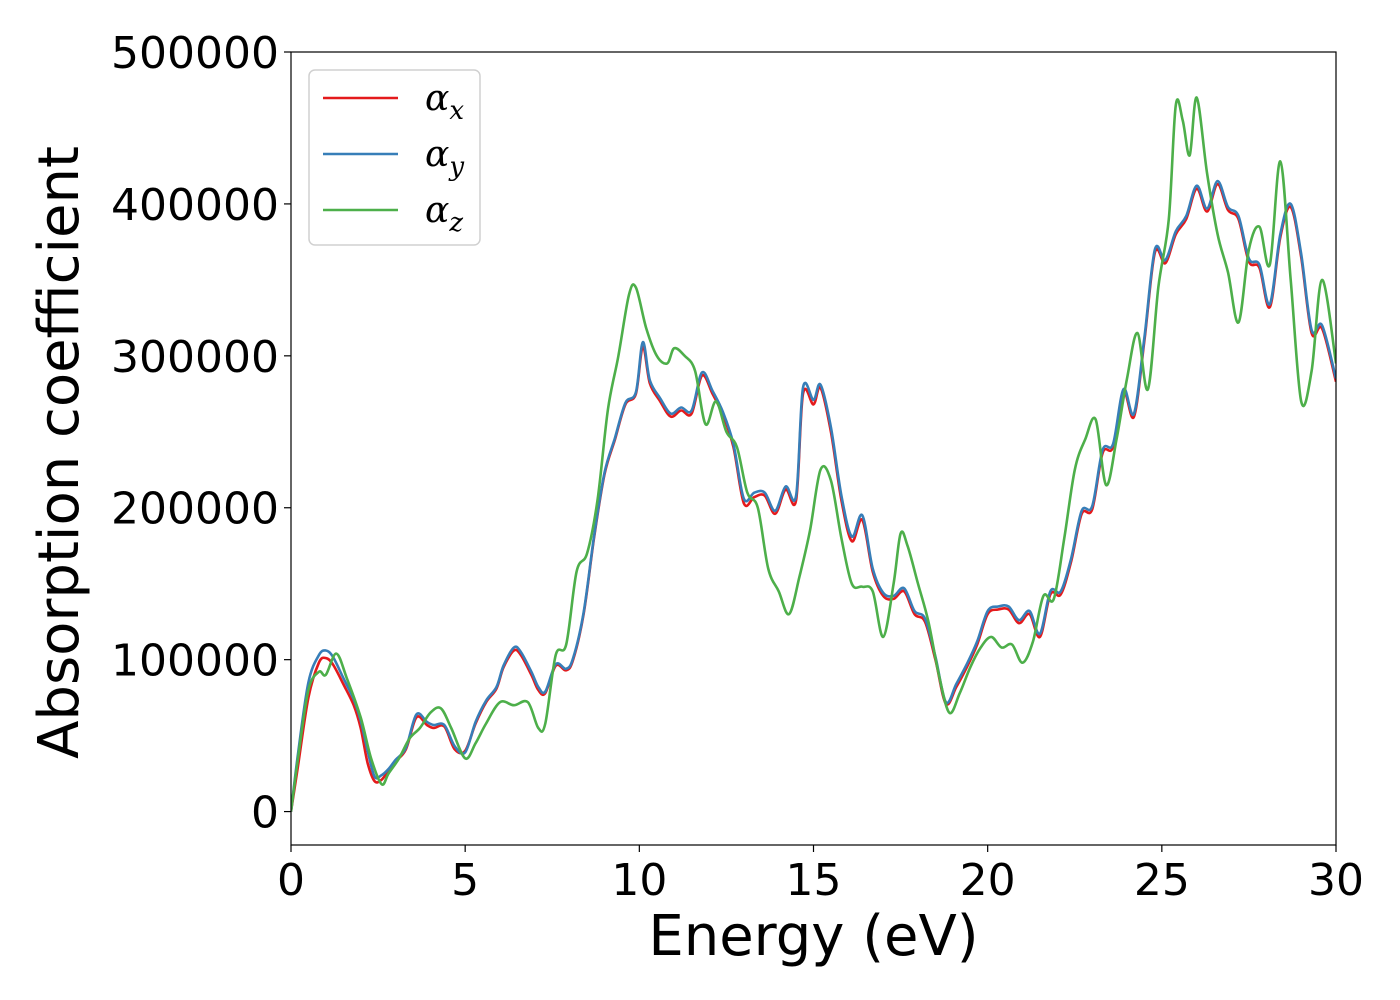  What do you see at coordinates (265, 813) in the screenshot?
I see `y-tick-label: 0` at bounding box center [265, 813].